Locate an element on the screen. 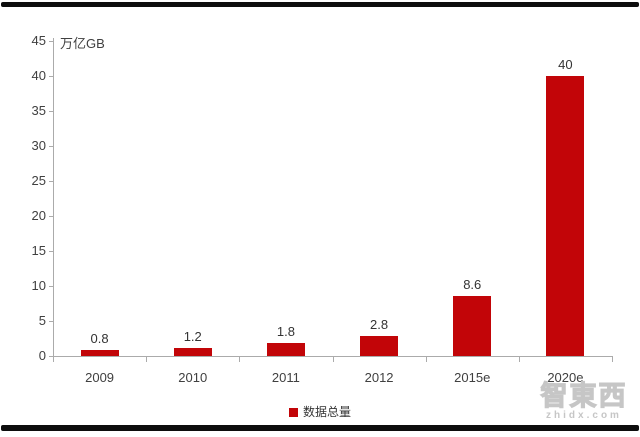  value-label-2020e: 40 is located at coordinates (565, 64).